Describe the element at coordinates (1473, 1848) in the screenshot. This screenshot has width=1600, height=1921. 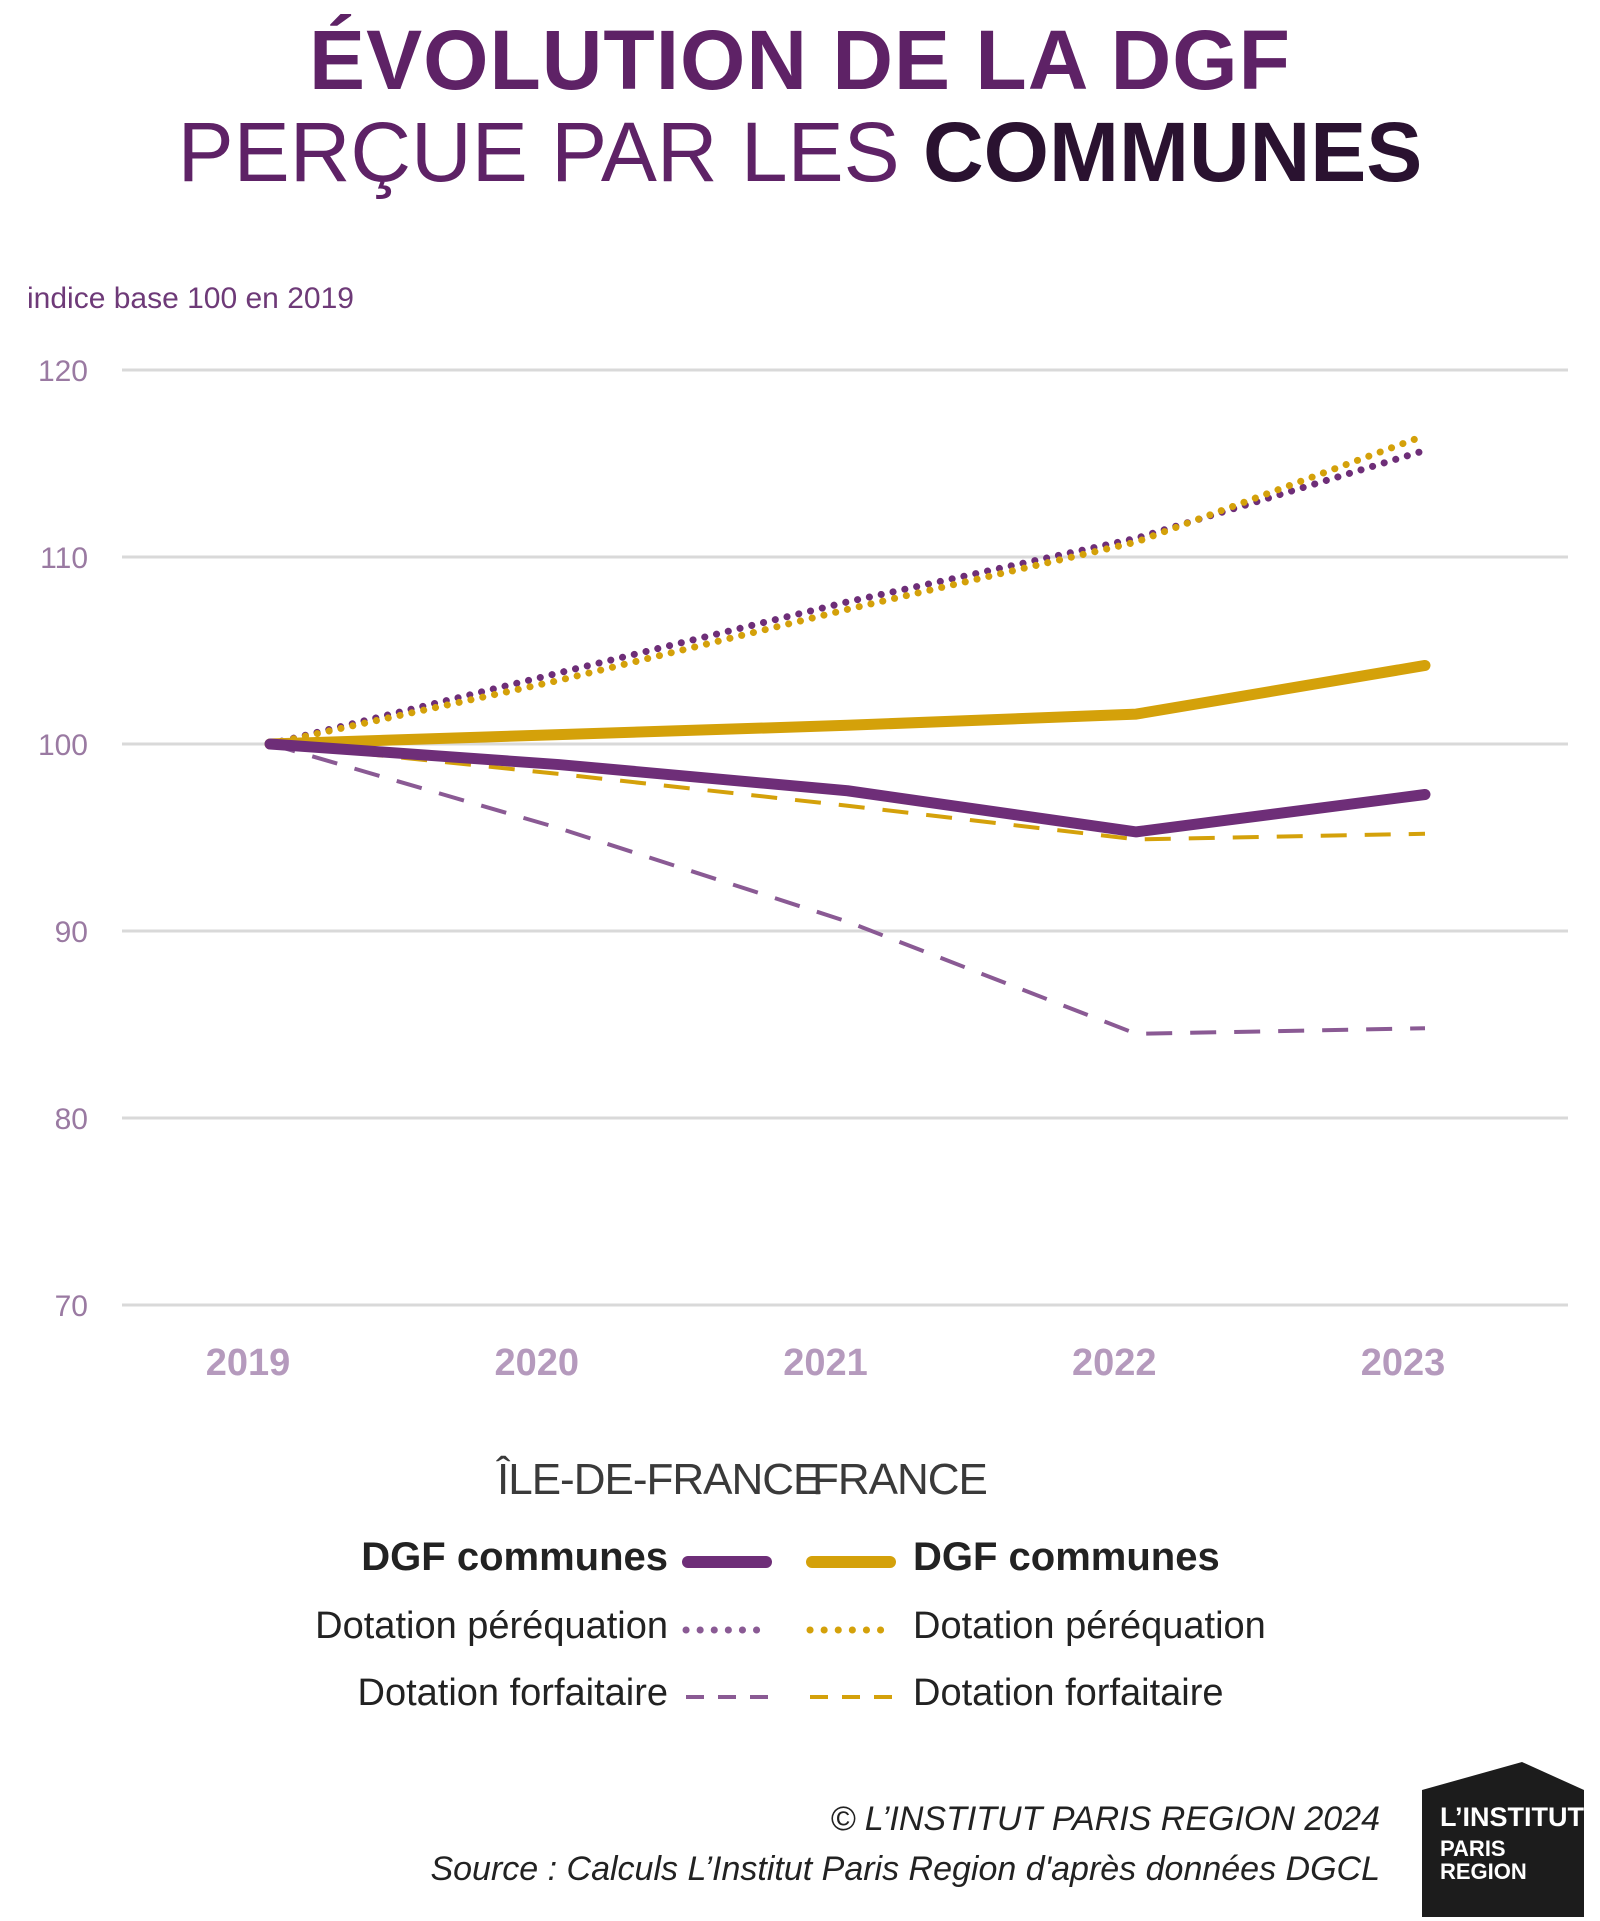
I see `logo-line2: PARIS` at that location.